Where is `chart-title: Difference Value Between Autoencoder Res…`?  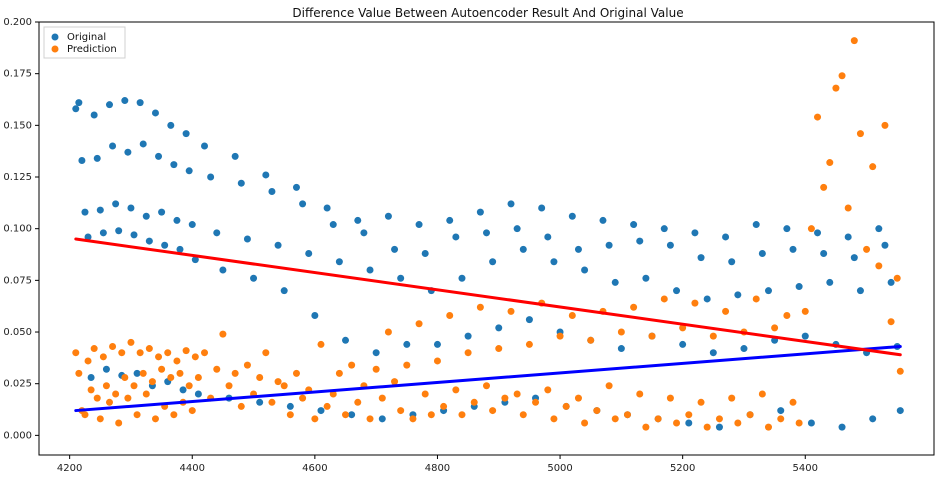 chart-title: Difference Value Between Autoencoder Res… is located at coordinates (487, 13).